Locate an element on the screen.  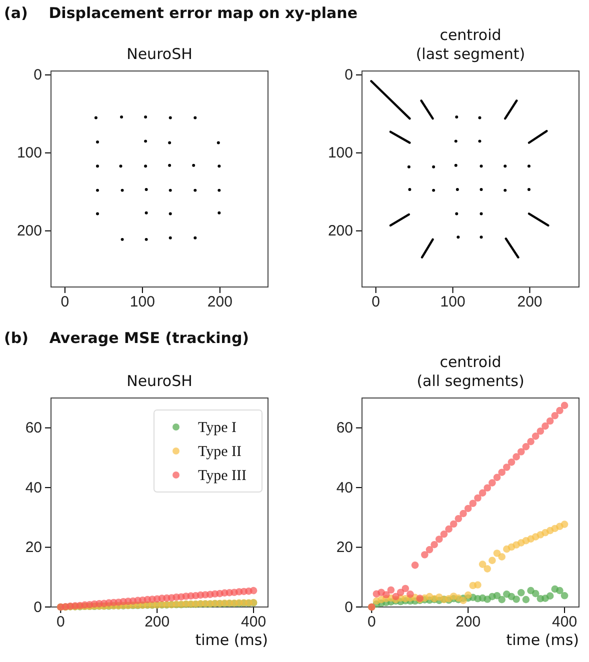
chart-title: centroid (last segment) is located at coordinates (471, 44).